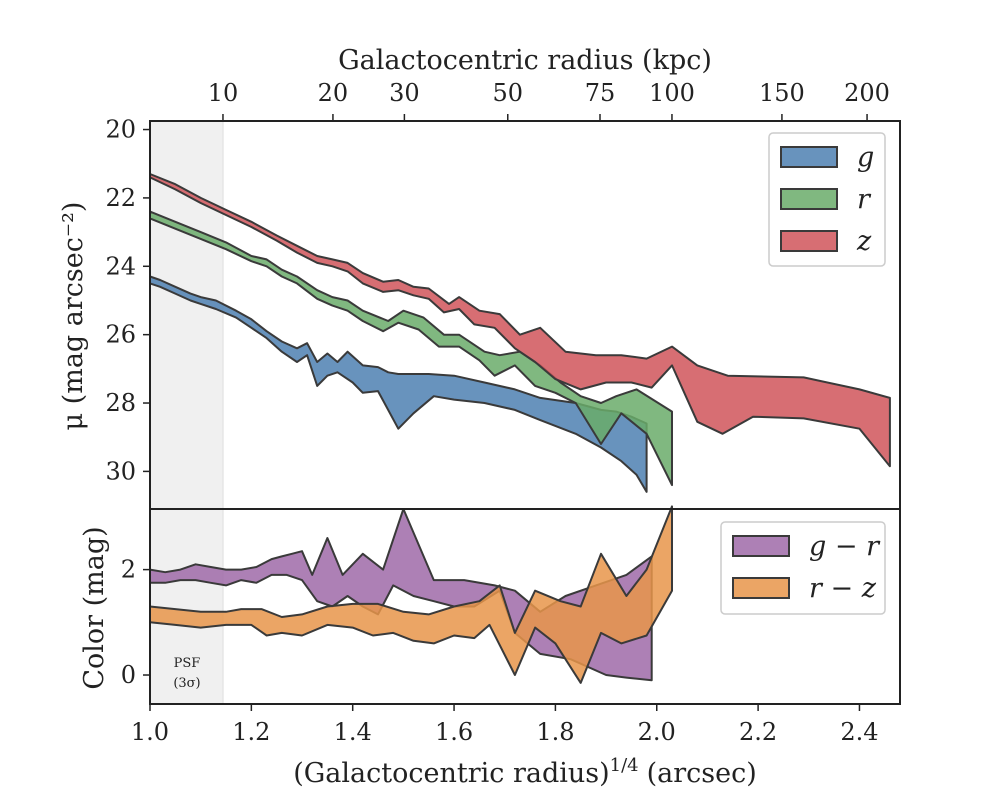  Describe the element at coordinates (761, 588) in the screenshot. I see `legend-swatch-r-z` at that location.